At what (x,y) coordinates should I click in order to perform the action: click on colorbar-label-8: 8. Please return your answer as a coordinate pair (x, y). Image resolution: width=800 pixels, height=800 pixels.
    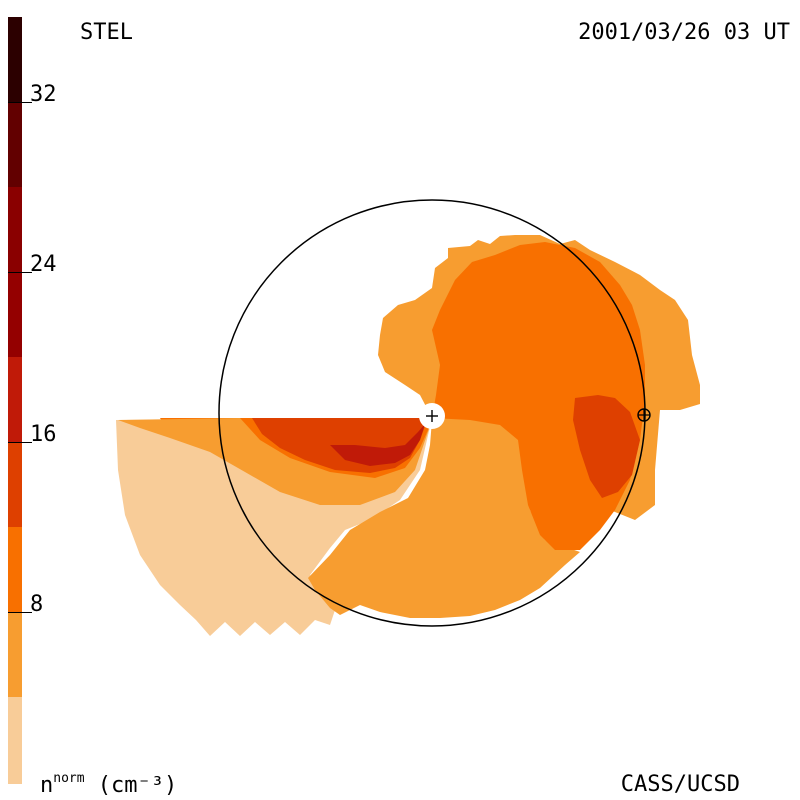
    Looking at the image, I should click on (37, 604).